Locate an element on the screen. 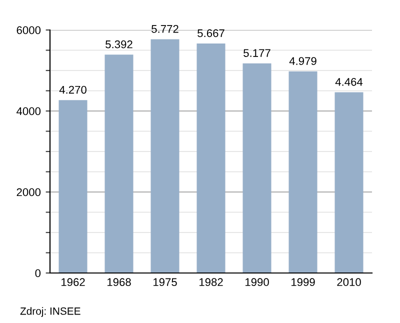 This screenshot has width=400, height=323. data-label: 5.772 is located at coordinates (165, 29).